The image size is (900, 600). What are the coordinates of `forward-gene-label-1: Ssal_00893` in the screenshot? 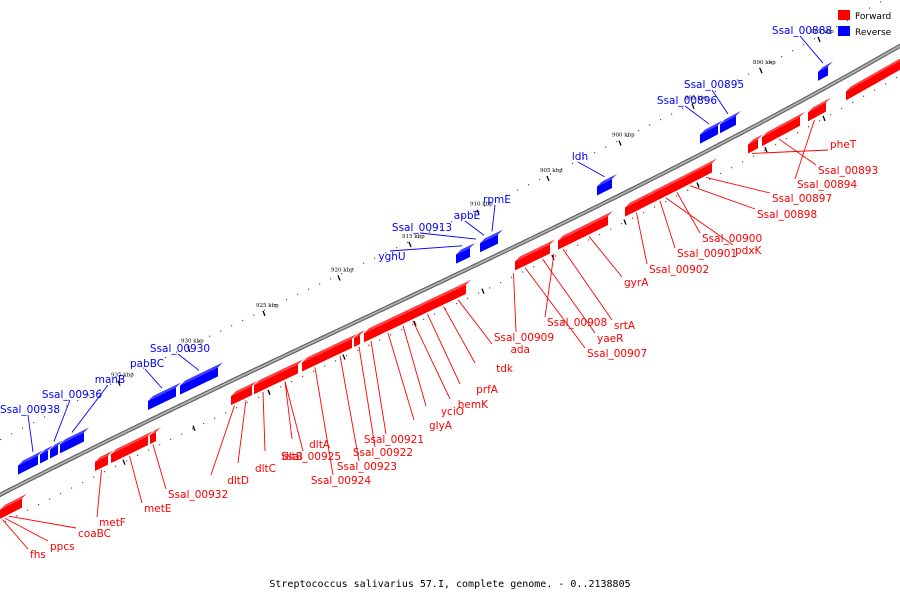 It's located at (828, 157).